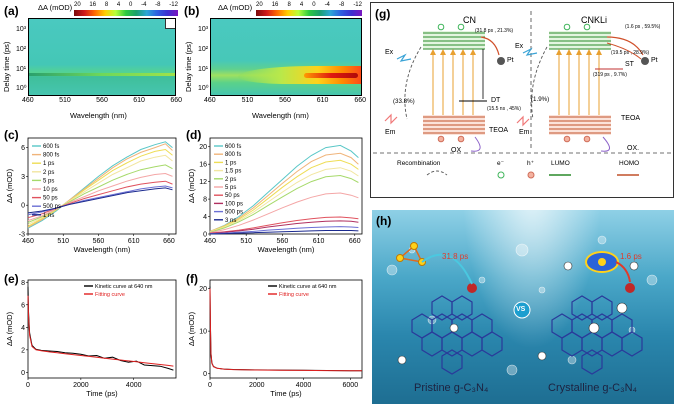  Describe the element at coordinates (540, 99) in the screenshot. I see `cnkli-em-pct: (1.9%)` at that location.